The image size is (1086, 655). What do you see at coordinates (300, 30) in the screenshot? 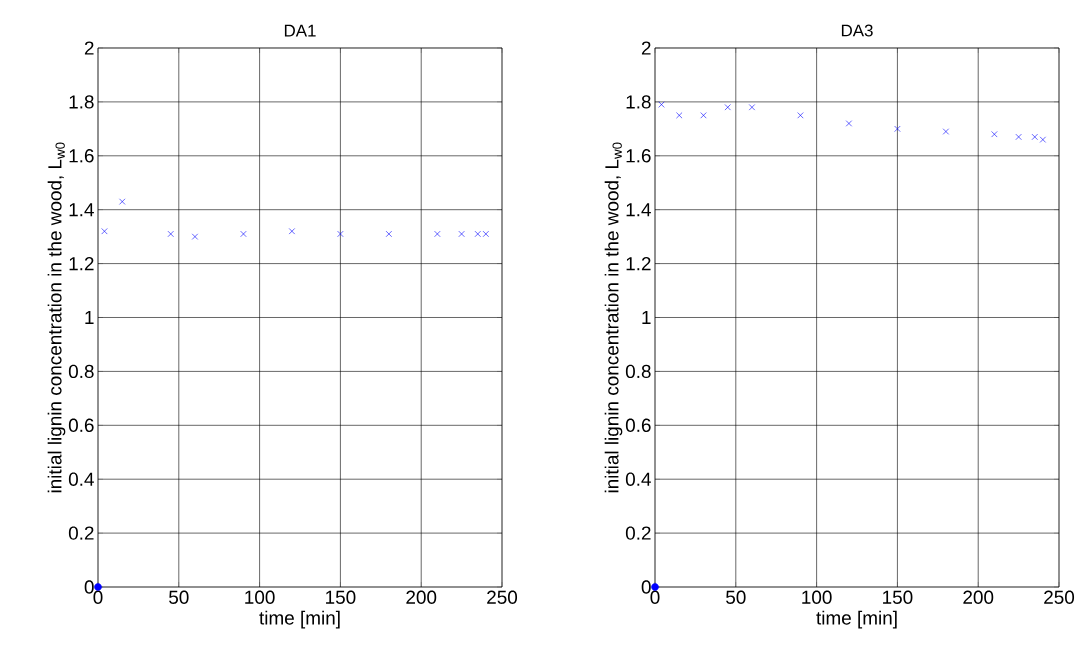
I see `chart-title: DA1` at bounding box center [300, 30].